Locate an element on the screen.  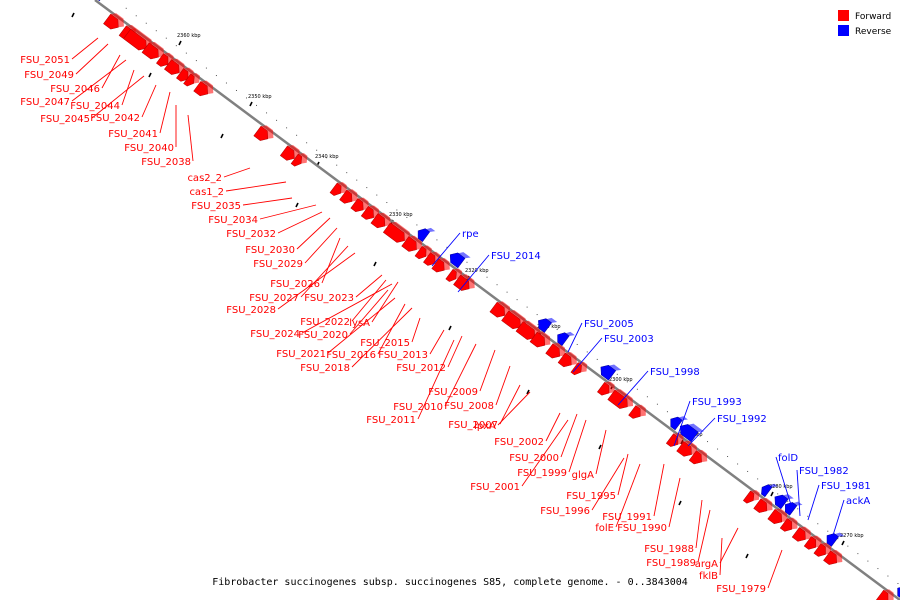
gene-label: FSU_2001 is located at coordinates (495, 487).